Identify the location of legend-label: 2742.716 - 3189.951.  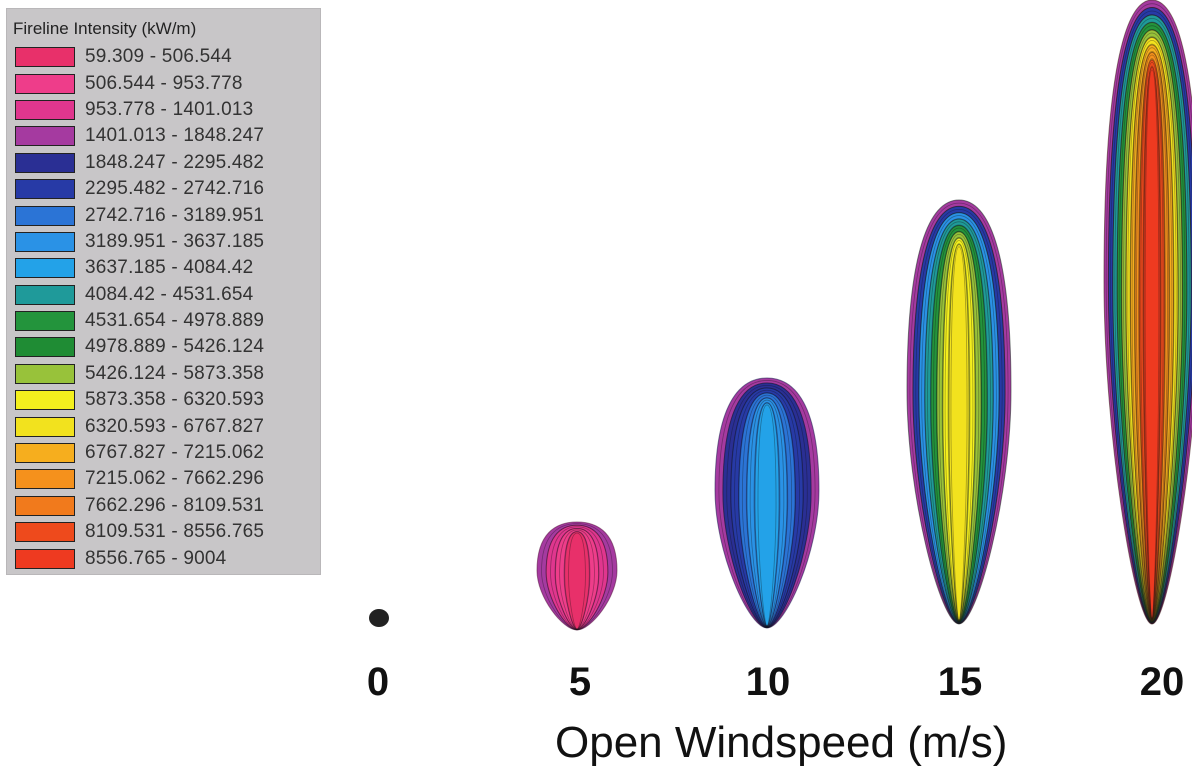
(175, 215).